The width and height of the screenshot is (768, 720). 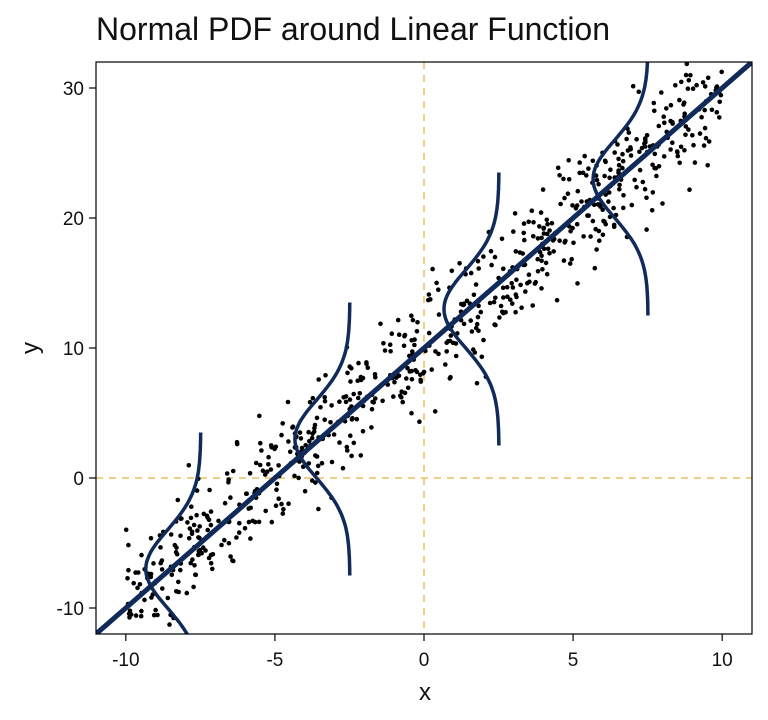 I want to click on x-tick-label: -10, so click(x=125, y=660).